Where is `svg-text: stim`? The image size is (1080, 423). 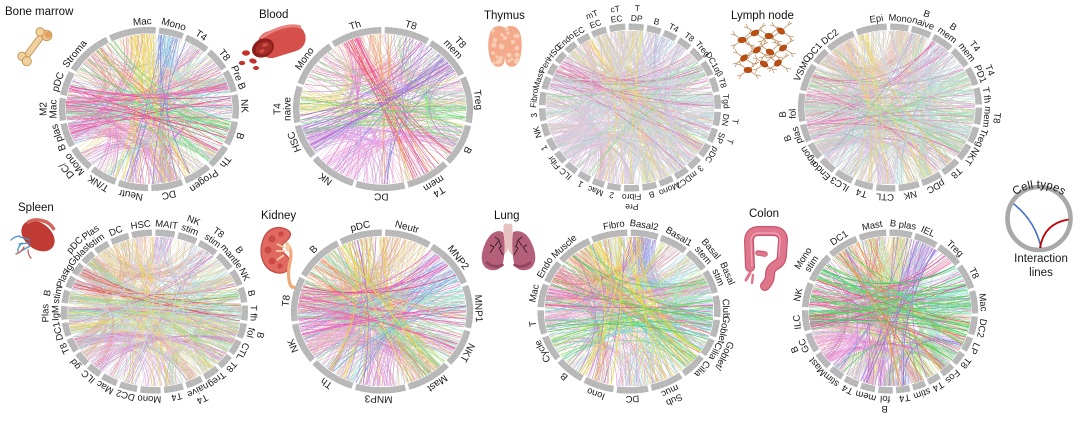
svg-text: stim is located at coordinates (58, 294).